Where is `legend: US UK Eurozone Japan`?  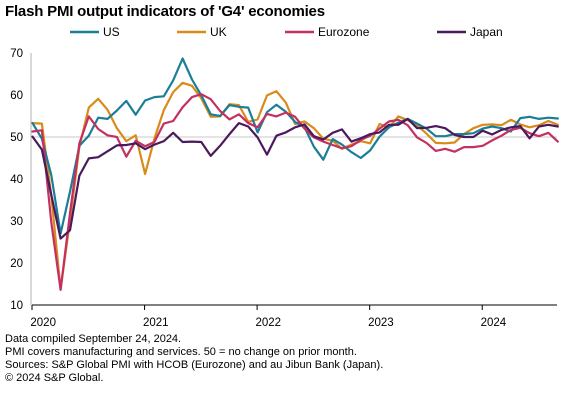
legend: US UK Eurozone Japan is located at coordinates (286, 32).